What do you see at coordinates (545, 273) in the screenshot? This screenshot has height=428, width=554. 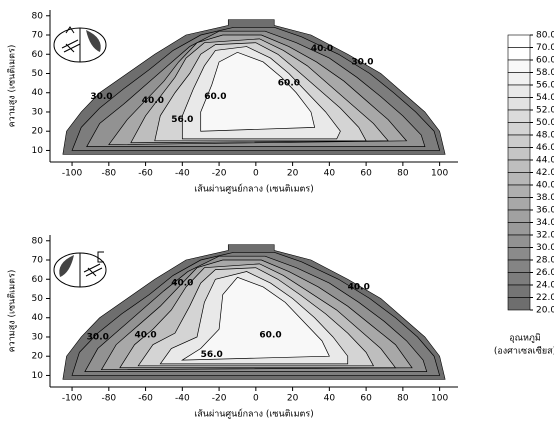 I see `colorbar-label: 26.0` at bounding box center [545, 273].